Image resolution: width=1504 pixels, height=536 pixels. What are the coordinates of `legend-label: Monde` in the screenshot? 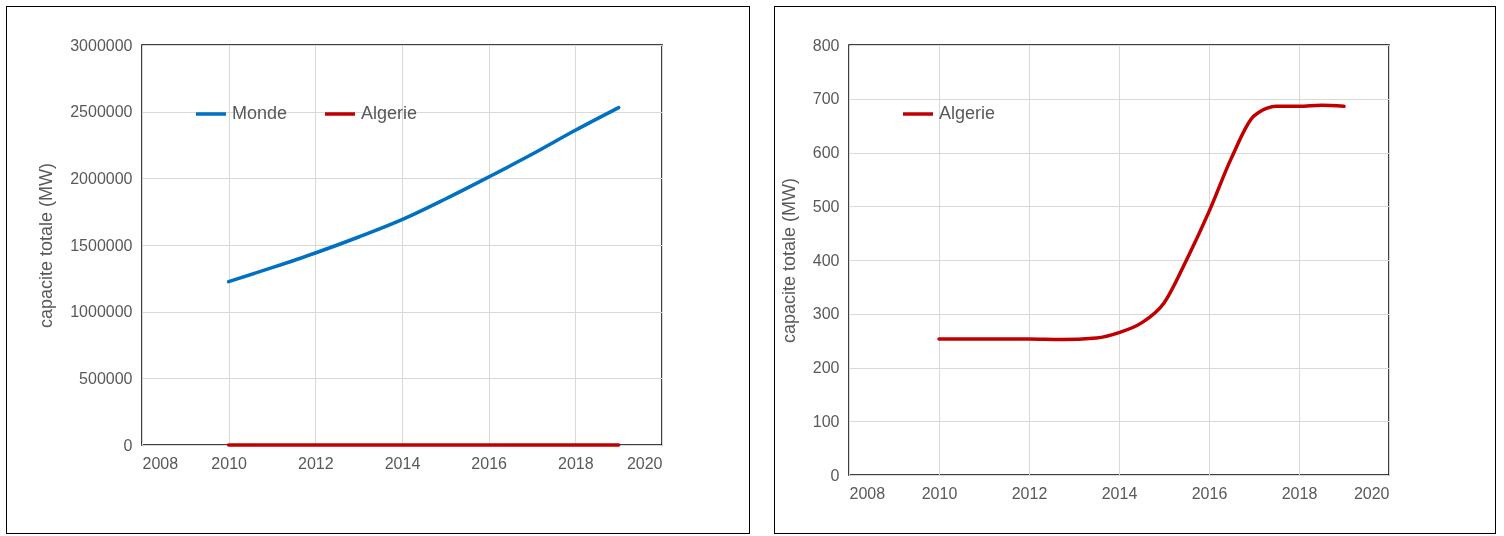 It's located at (260, 113).